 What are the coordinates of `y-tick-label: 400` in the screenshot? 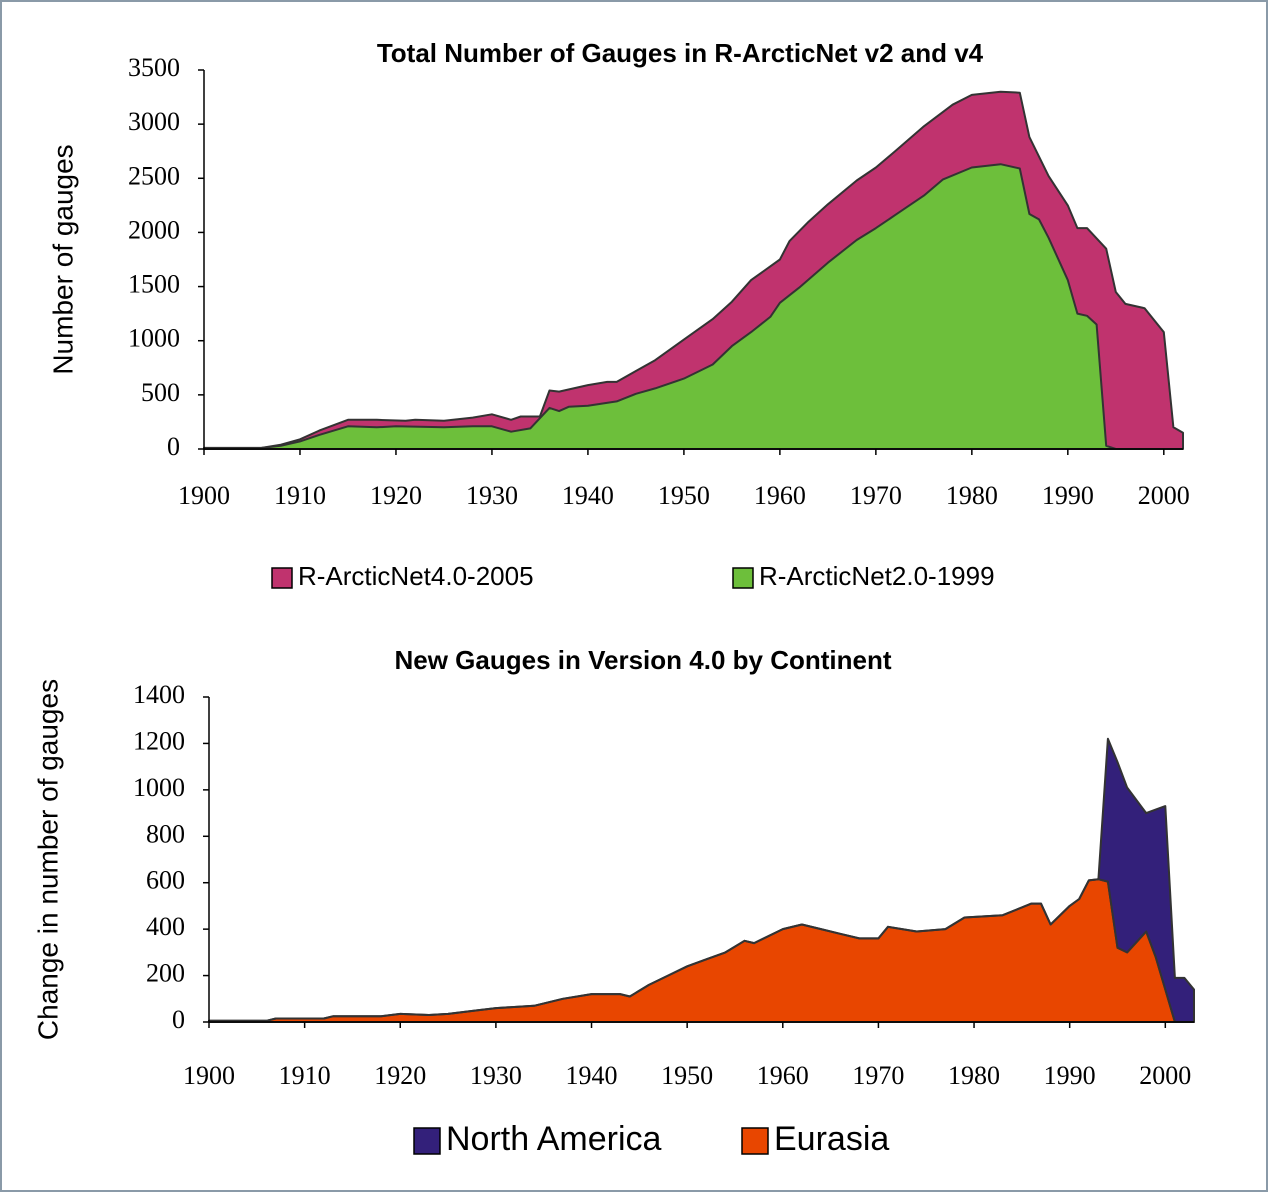 It's located at (165, 926).